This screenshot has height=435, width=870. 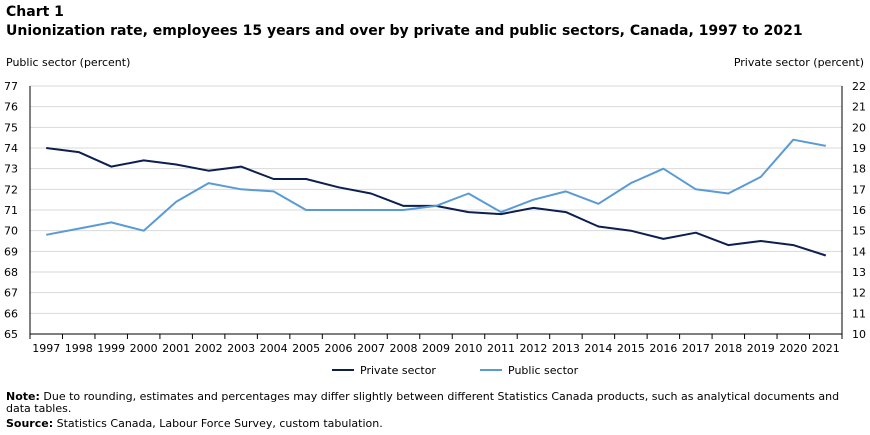 I want to click on x-tick-label: 2012, so click(x=533, y=348).